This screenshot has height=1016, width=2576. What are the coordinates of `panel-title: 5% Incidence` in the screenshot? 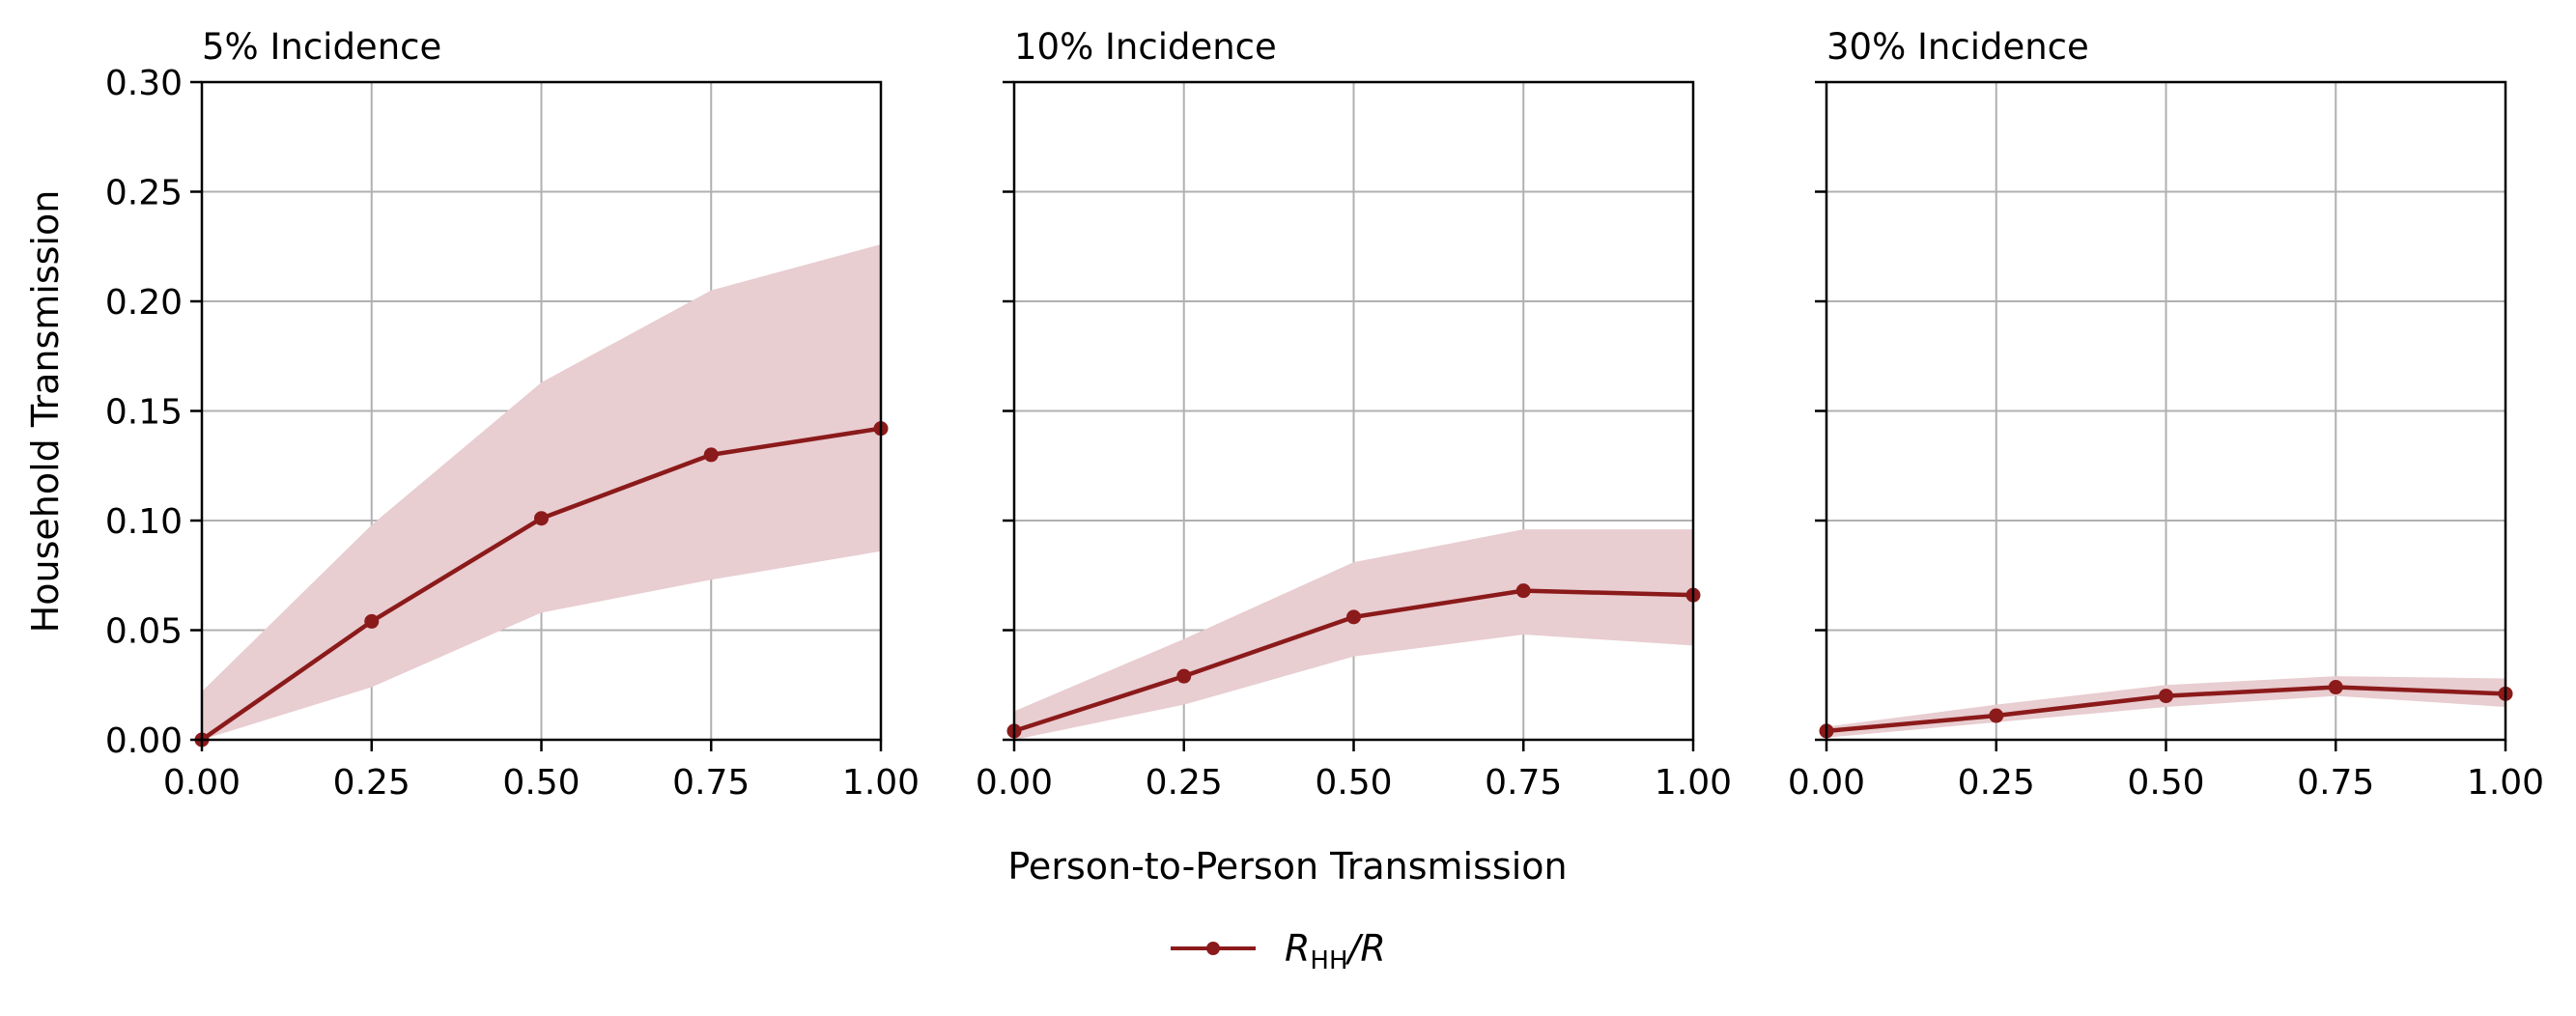 It's located at (321, 47).